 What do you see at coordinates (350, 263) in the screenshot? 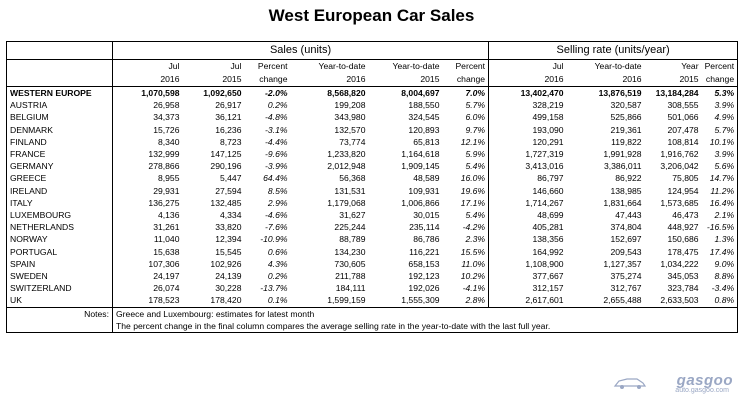
I see `value-cell: 730,605` at bounding box center [350, 263].